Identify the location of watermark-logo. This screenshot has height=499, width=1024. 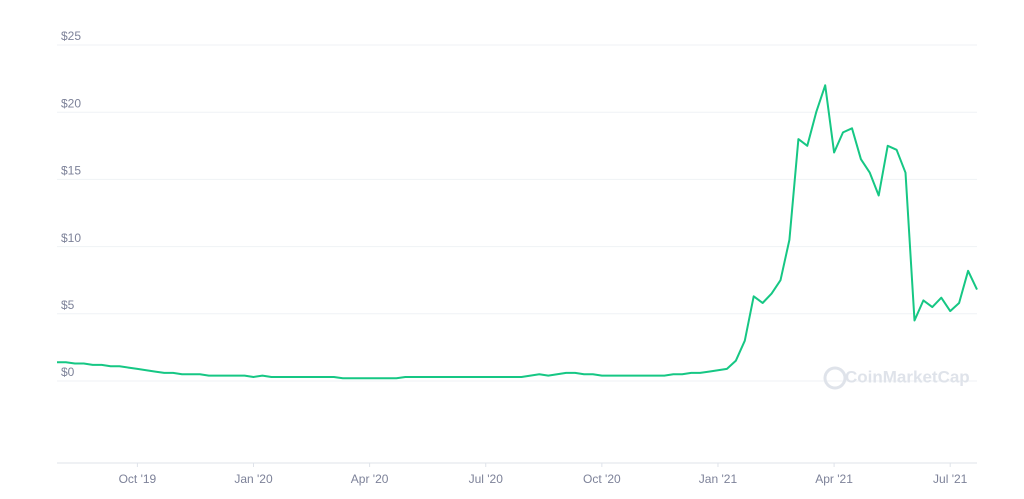
(835, 378).